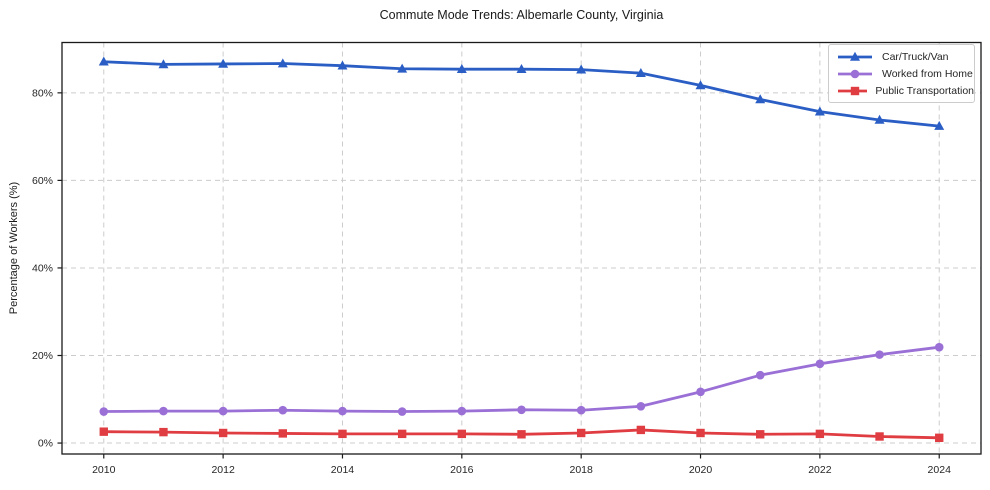  What do you see at coordinates (223, 470) in the screenshot?
I see `x-tick-label: 2012` at bounding box center [223, 470].